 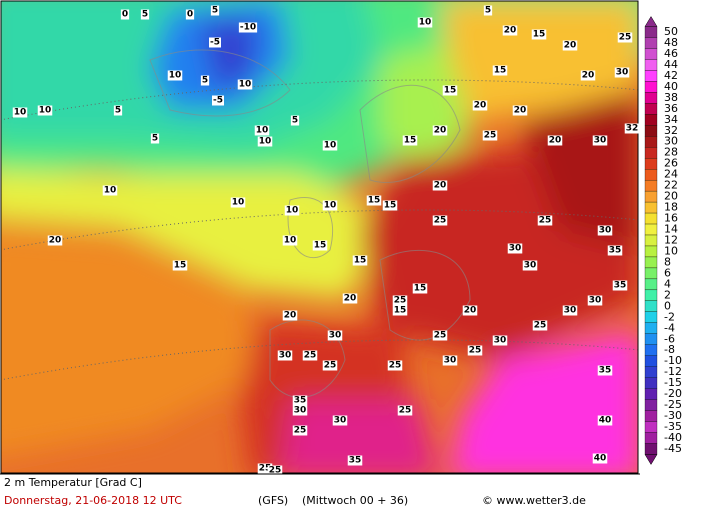 What do you see at coordinates (667, 305) in the screenshot?
I see `colorbar-label: 0` at bounding box center [667, 305].